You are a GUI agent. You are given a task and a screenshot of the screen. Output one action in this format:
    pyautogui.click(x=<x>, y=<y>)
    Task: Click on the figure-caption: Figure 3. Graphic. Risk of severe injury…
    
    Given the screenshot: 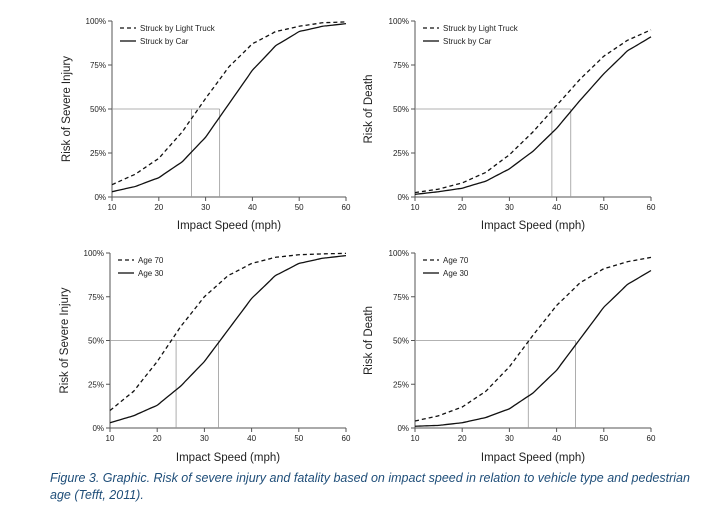 What is the action you would take?
    pyautogui.click(x=370, y=486)
    